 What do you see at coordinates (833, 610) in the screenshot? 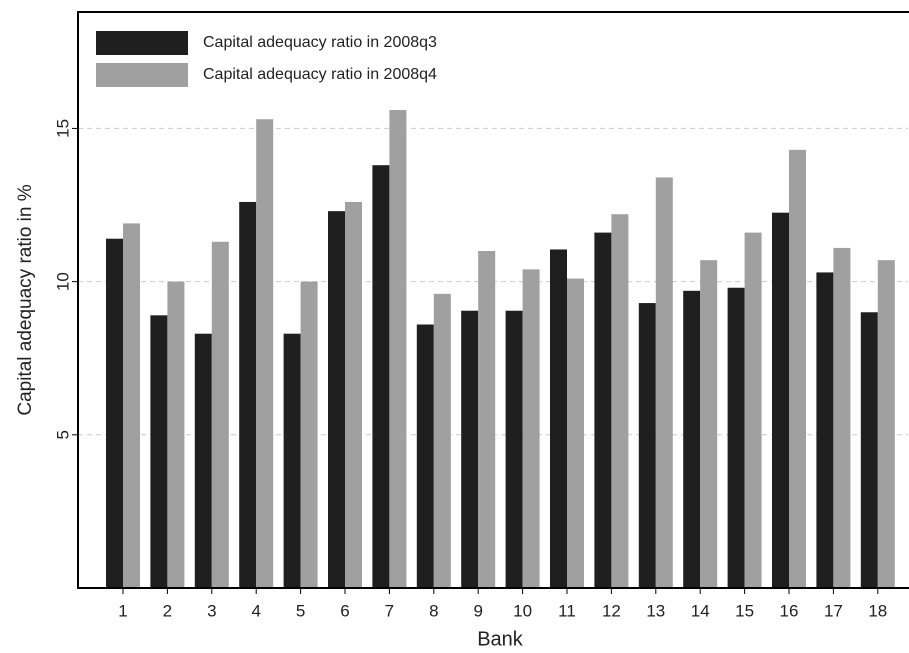
I see `x-tick-label: 17` at bounding box center [833, 610].